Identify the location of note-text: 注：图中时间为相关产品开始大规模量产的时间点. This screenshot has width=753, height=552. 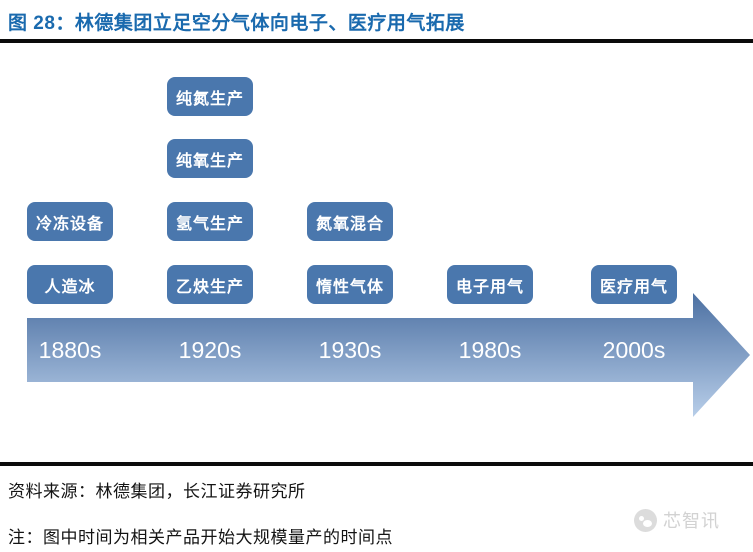
(200, 537).